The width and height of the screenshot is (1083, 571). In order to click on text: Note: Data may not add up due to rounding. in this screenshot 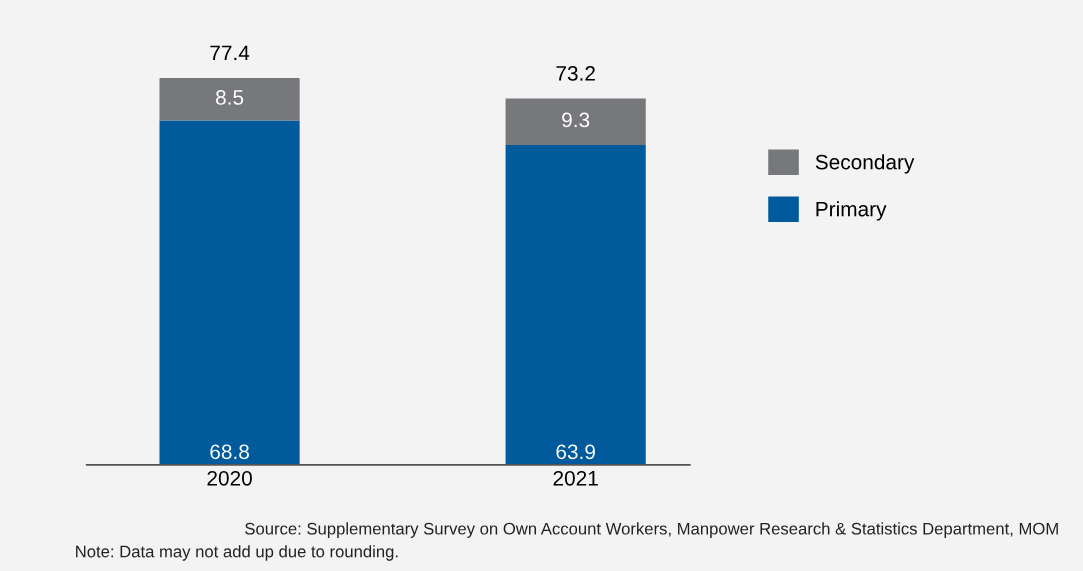, I will do `click(237, 553)`.